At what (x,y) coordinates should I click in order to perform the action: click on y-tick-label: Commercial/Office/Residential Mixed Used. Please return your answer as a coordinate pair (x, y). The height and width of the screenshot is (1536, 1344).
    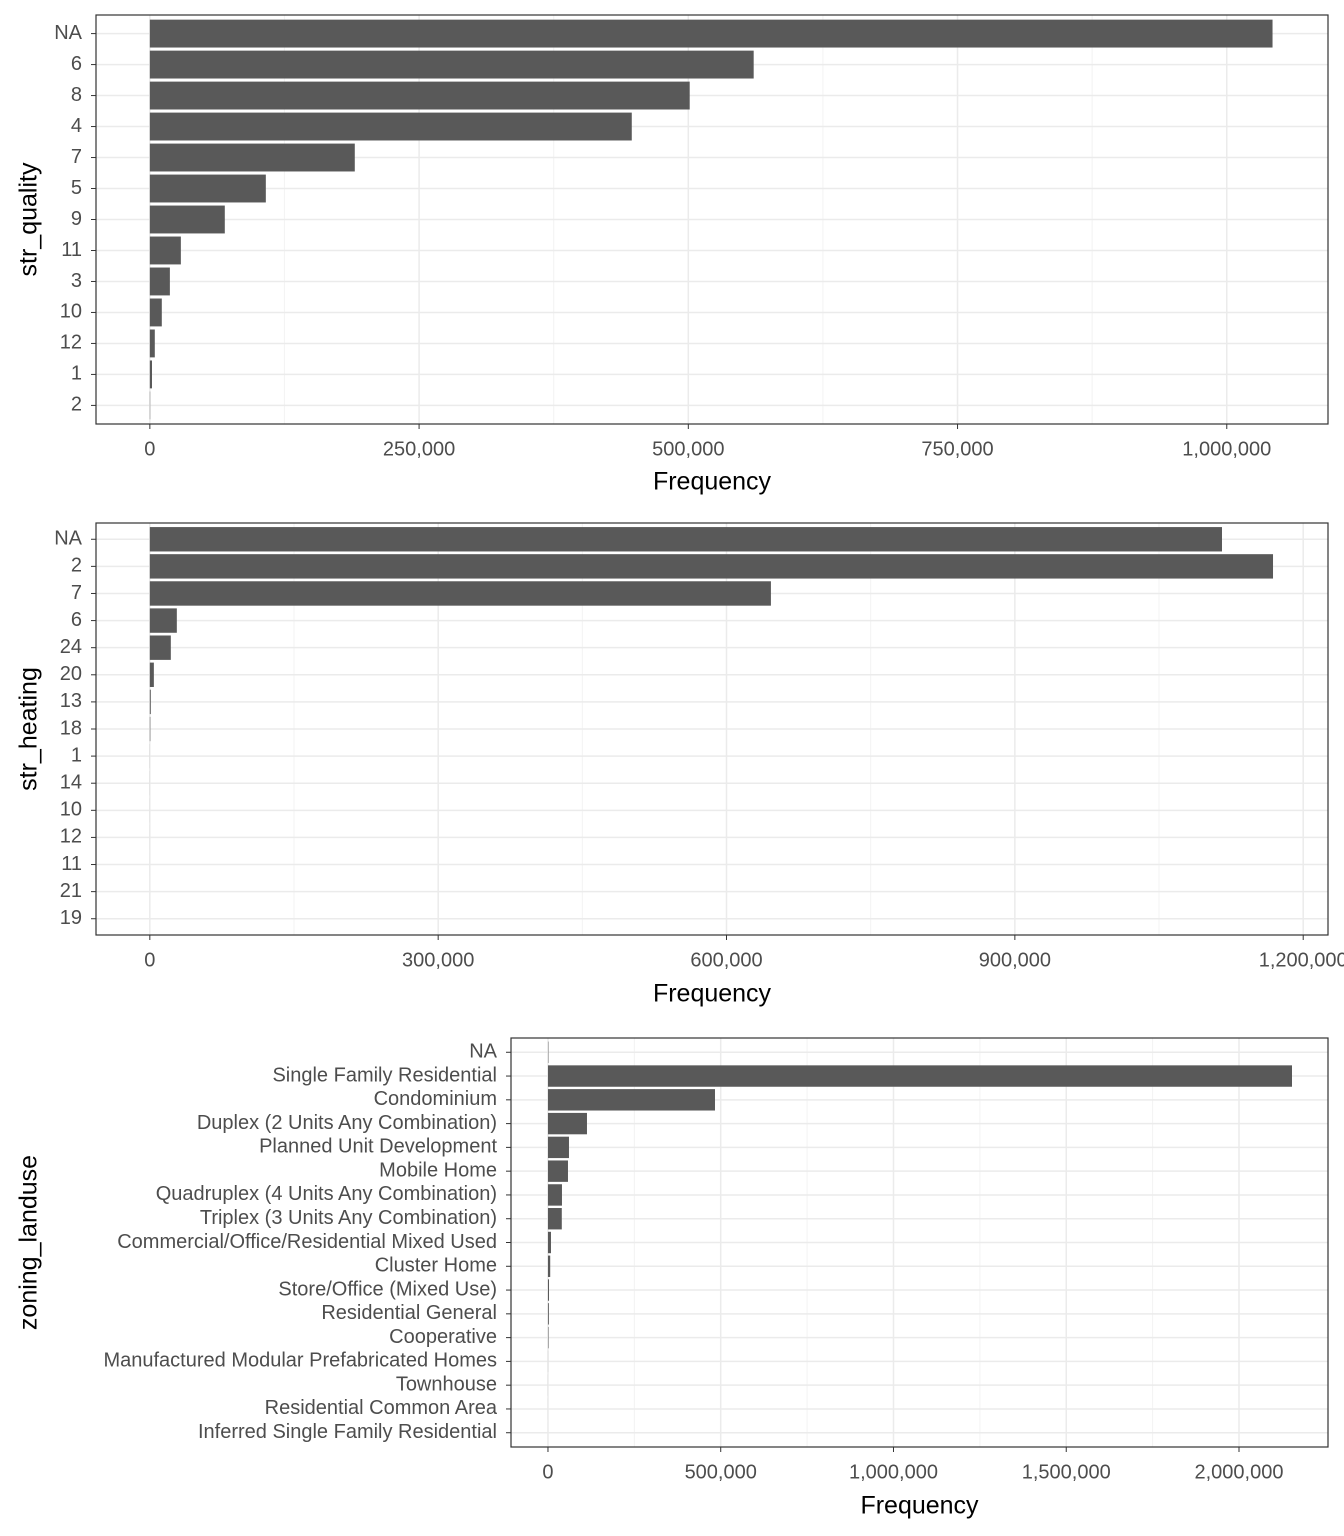
    Looking at the image, I should click on (307, 1242).